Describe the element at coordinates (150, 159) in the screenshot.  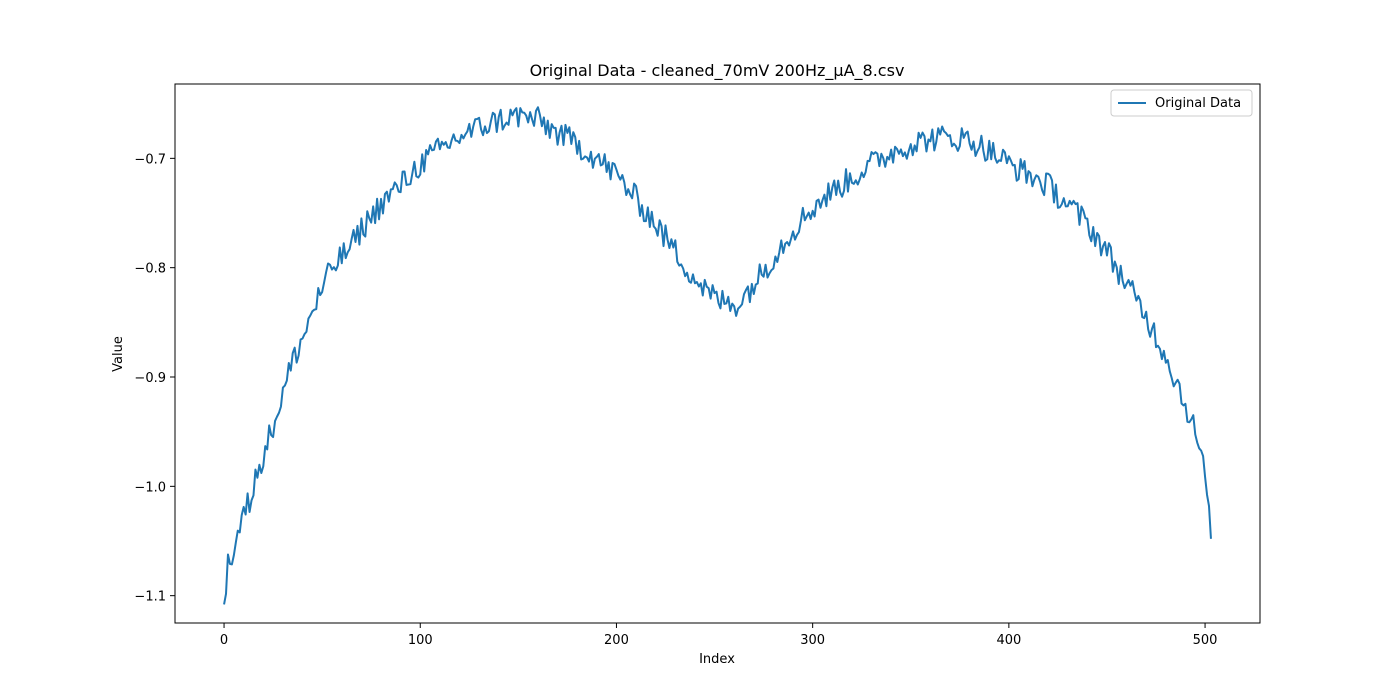
I see `y-tick-label: −0.7` at that location.